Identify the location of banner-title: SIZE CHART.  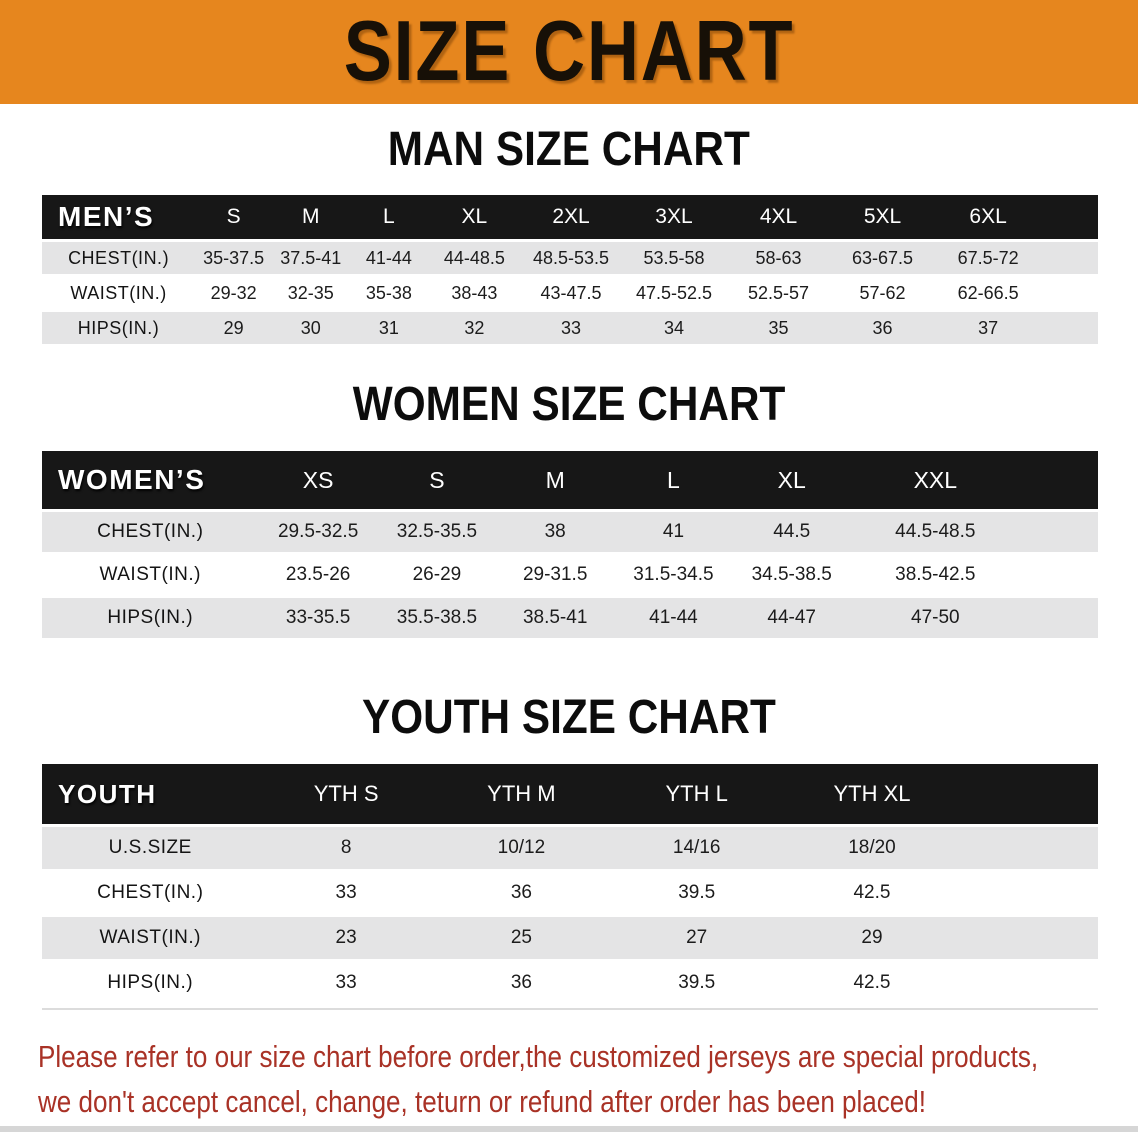
(569, 51).